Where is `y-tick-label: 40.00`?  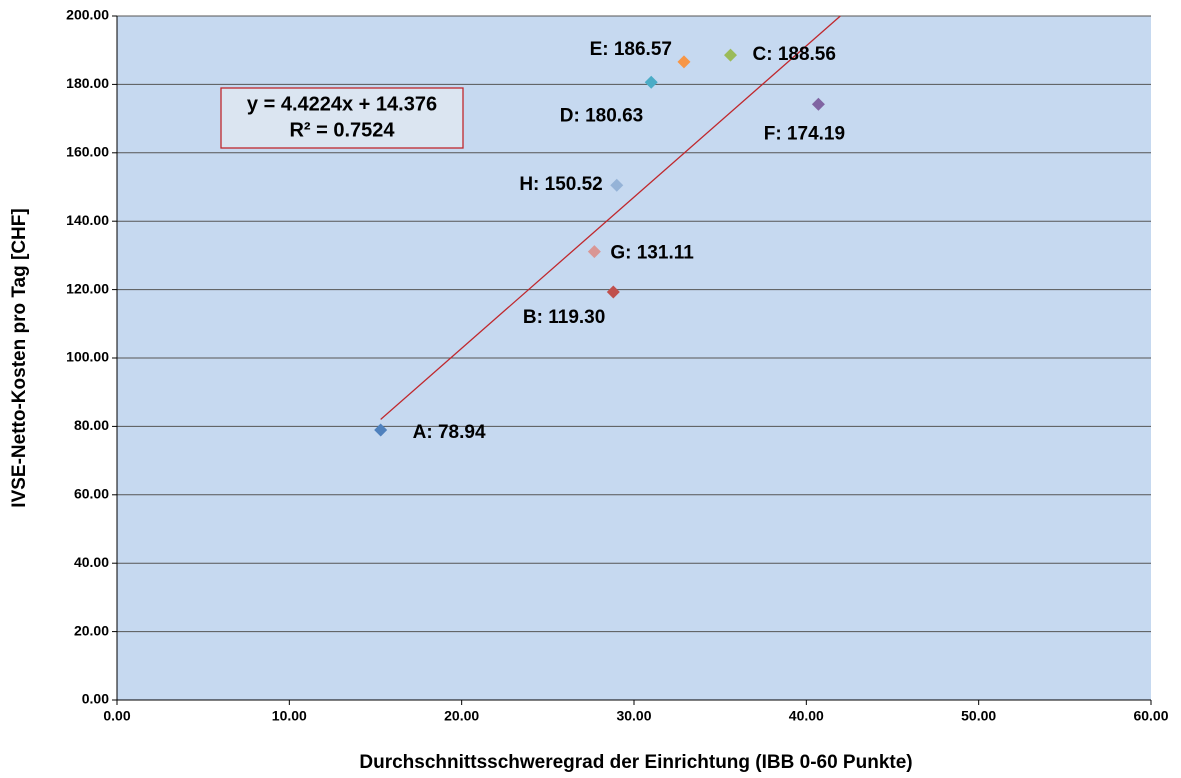
y-tick-label: 40.00 is located at coordinates (91, 562).